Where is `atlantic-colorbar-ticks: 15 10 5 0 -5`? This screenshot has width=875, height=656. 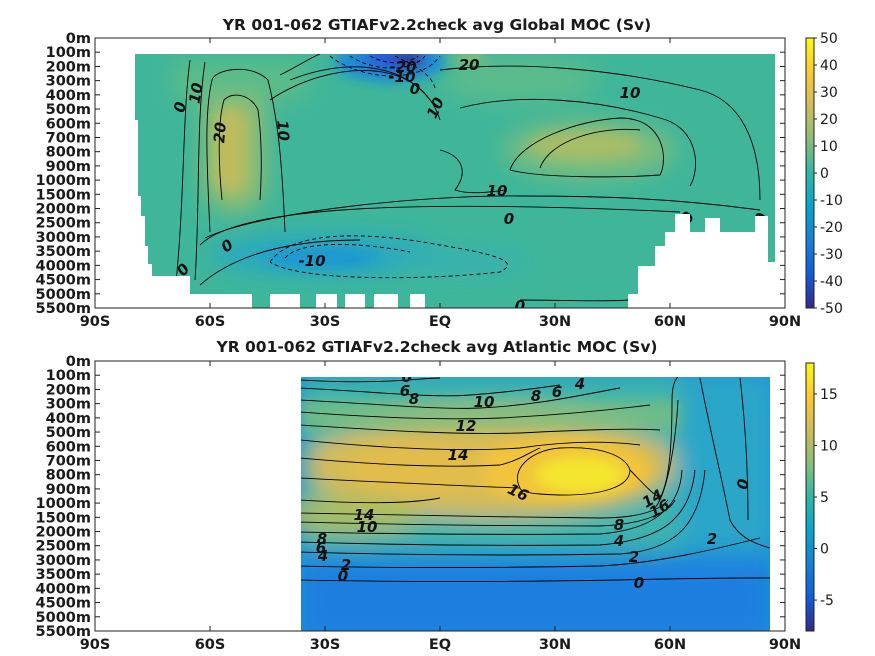 atlantic-colorbar-ticks: 15 10 5 0 -5 is located at coordinates (826, 498).